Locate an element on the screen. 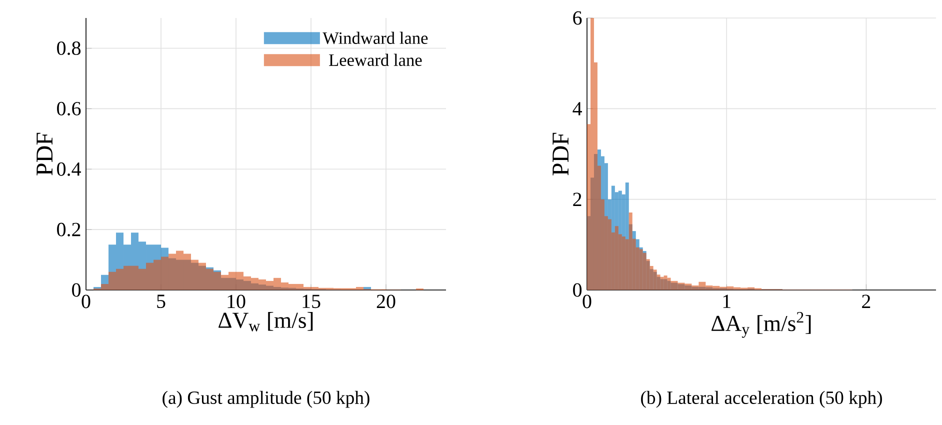 The height and width of the screenshot is (425, 942). y-tick-label: 4 is located at coordinates (577, 109).